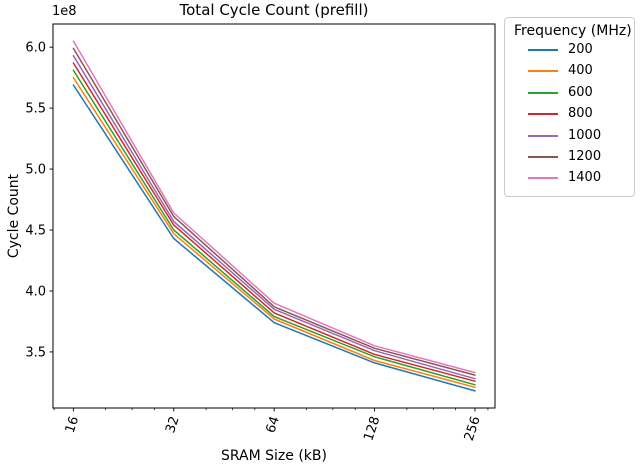 The height and width of the screenshot is (471, 640). I want to click on x-tick-label: 32, so click(172, 425).